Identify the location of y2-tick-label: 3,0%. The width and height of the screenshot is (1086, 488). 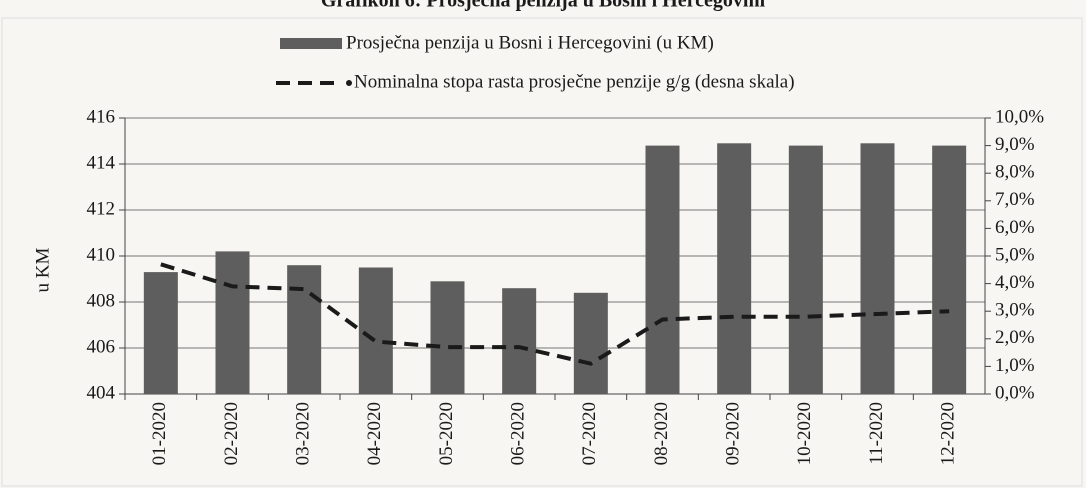
(1015, 310).